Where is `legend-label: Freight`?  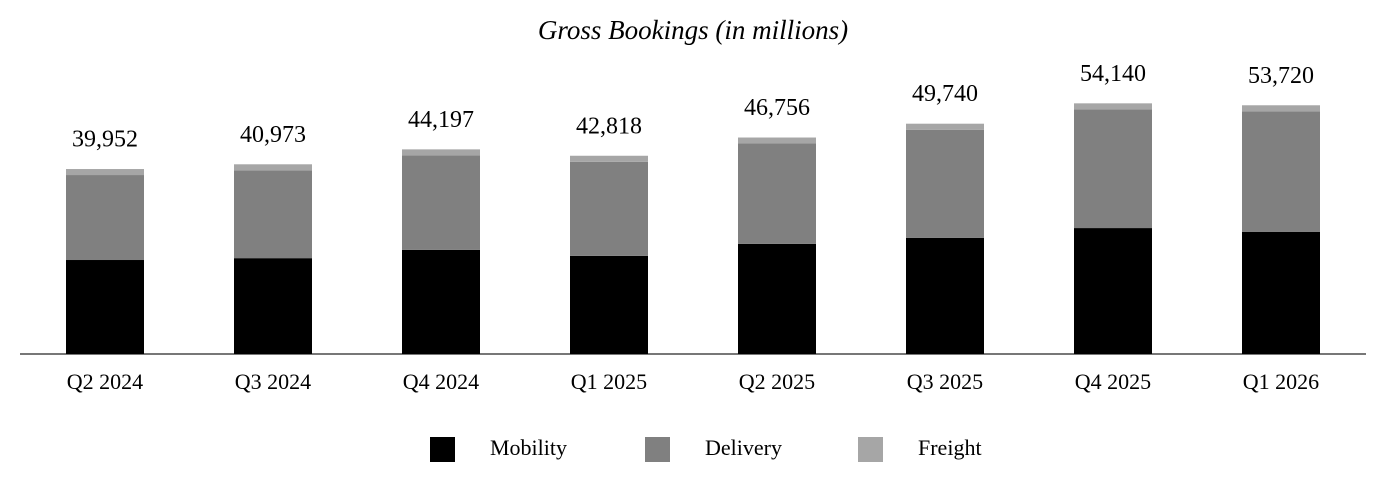
legend-label: Freight is located at coordinates (950, 447).